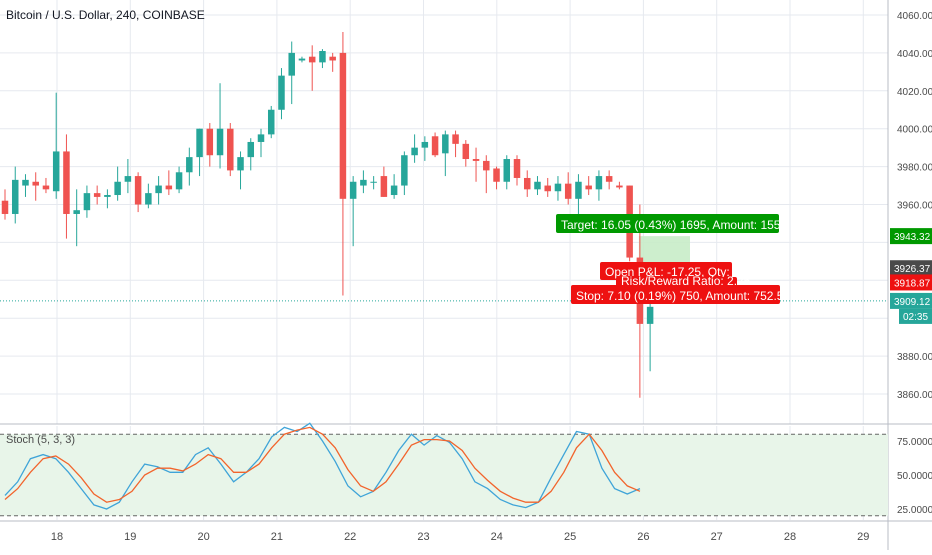  What do you see at coordinates (914, 54) in the screenshot?
I see `price-tick-label: 4040.00` at bounding box center [914, 54].